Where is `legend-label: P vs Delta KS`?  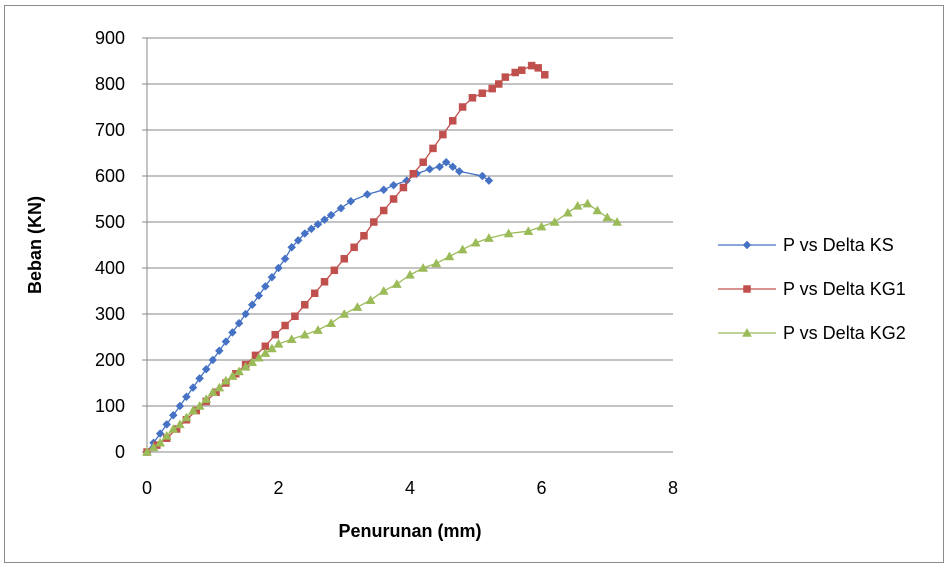
legend-label: P vs Delta KS is located at coordinates (838, 245).